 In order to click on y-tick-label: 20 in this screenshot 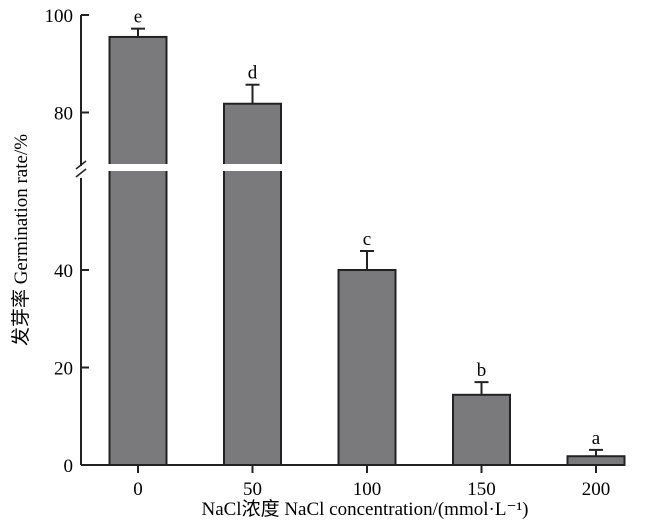, I will do `click(63, 369)`.